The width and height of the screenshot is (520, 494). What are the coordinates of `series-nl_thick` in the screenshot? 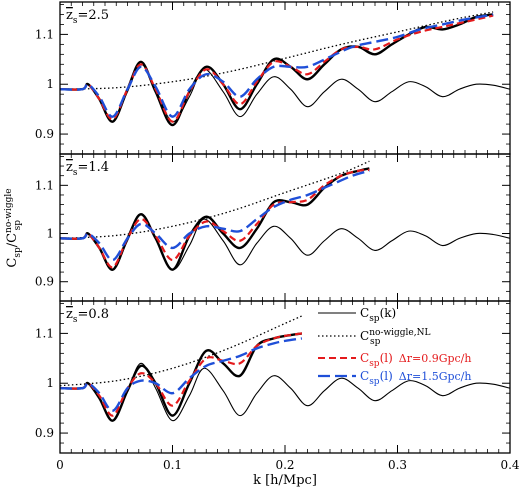 It's located at (181, 377).